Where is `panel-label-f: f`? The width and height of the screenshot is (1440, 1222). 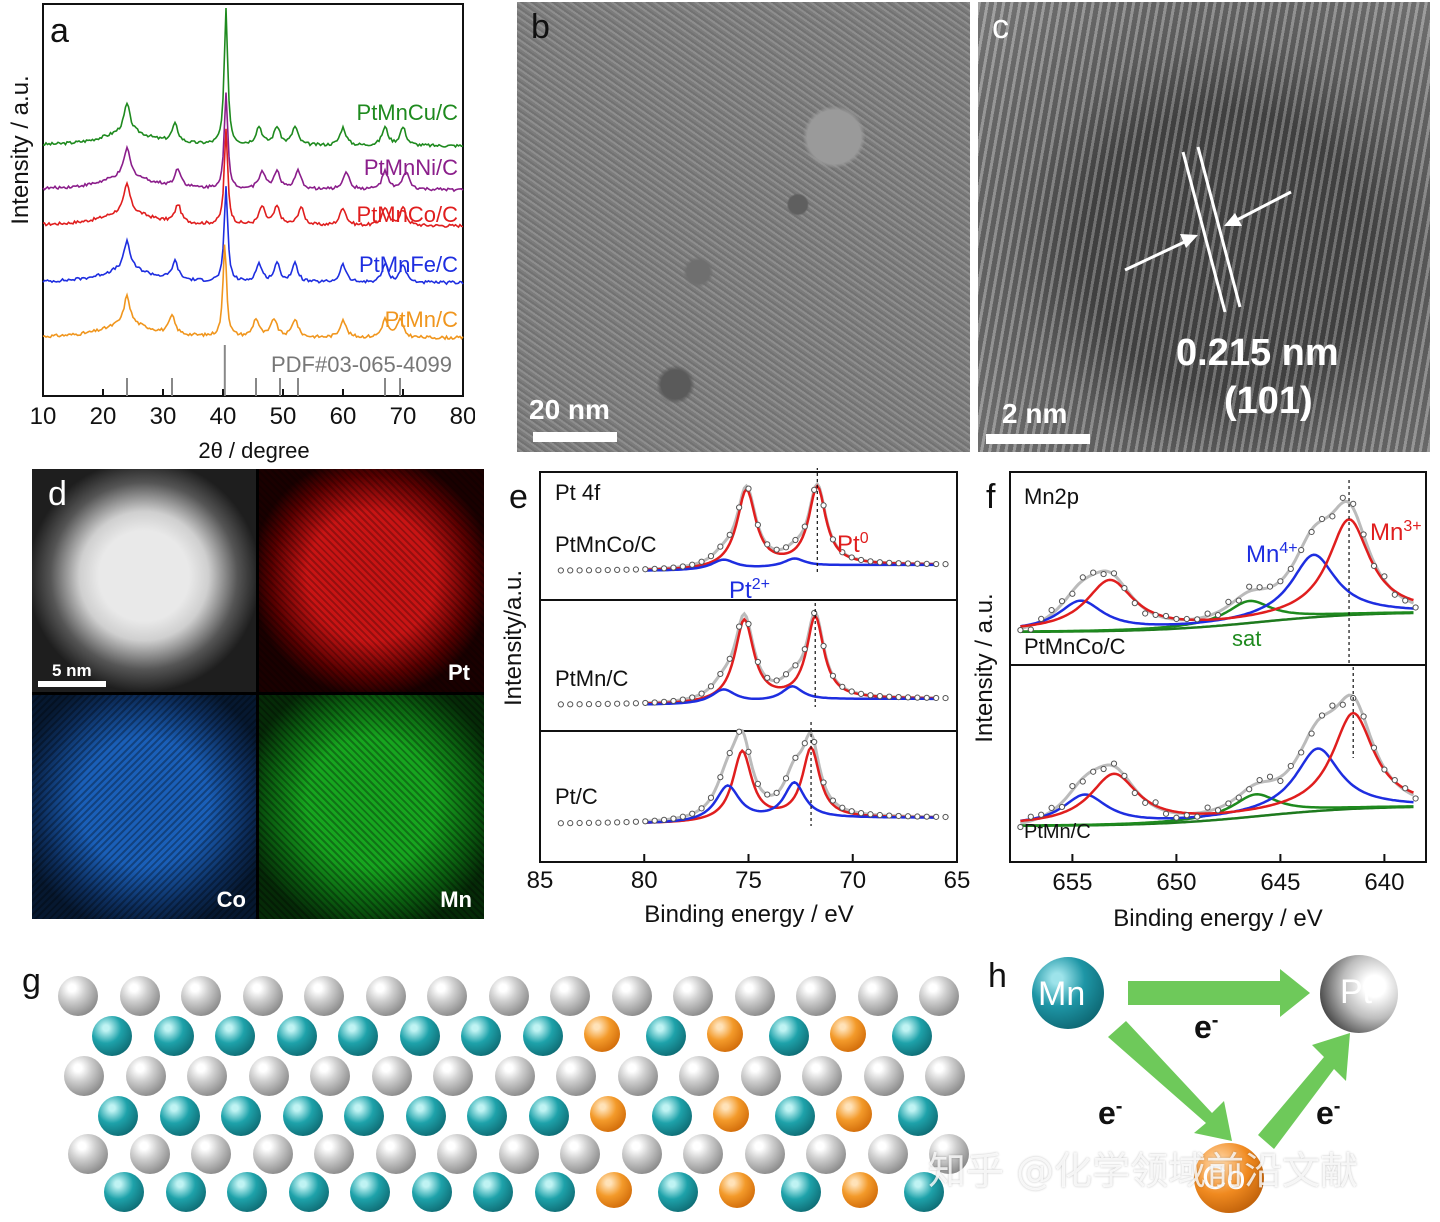
panel-label-f: f is located at coordinates (991, 497).